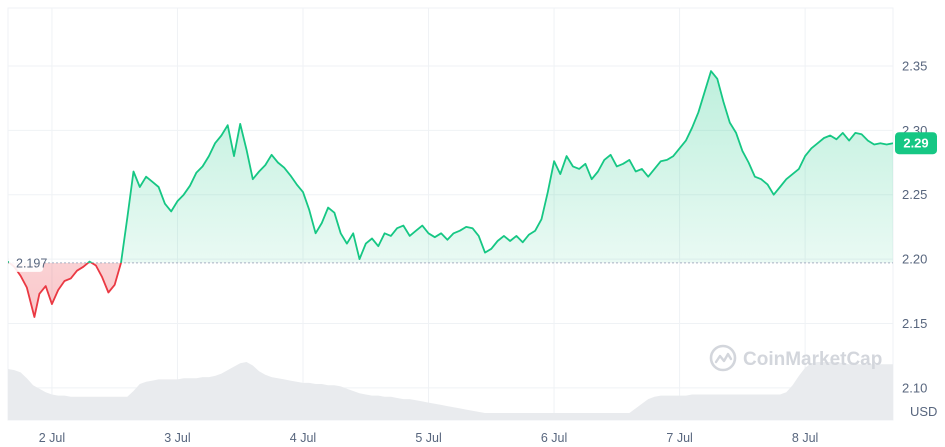  Describe the element at coordinates (914, 194) in the screenshot. I see `y-tick-label: 2.25` at that location.